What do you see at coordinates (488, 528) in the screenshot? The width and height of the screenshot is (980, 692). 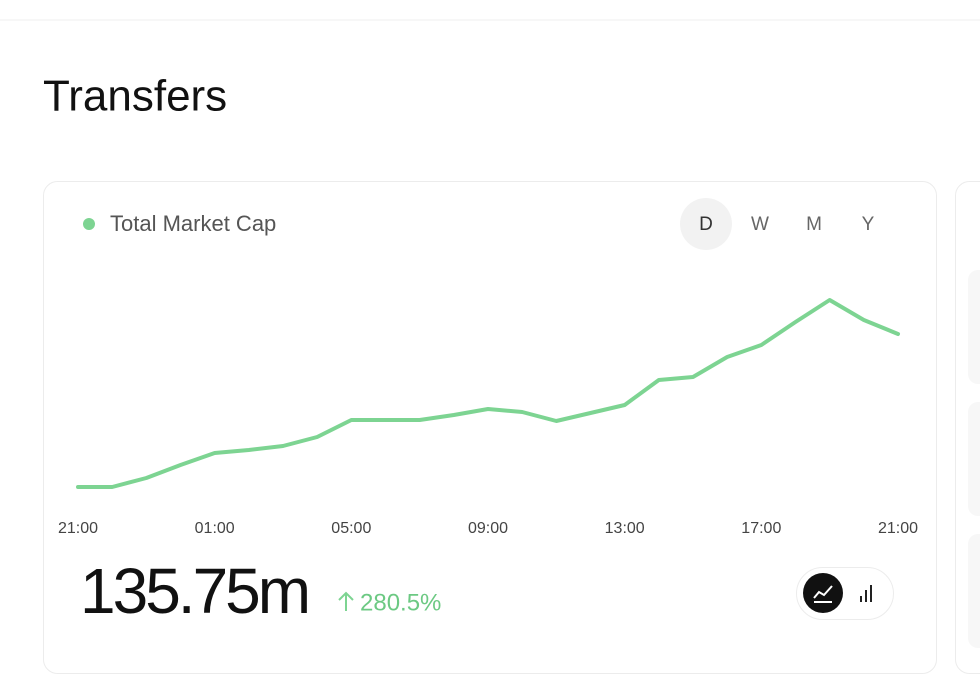 I see `x-tick-label: 09:00` at bounding box center [488, 528].